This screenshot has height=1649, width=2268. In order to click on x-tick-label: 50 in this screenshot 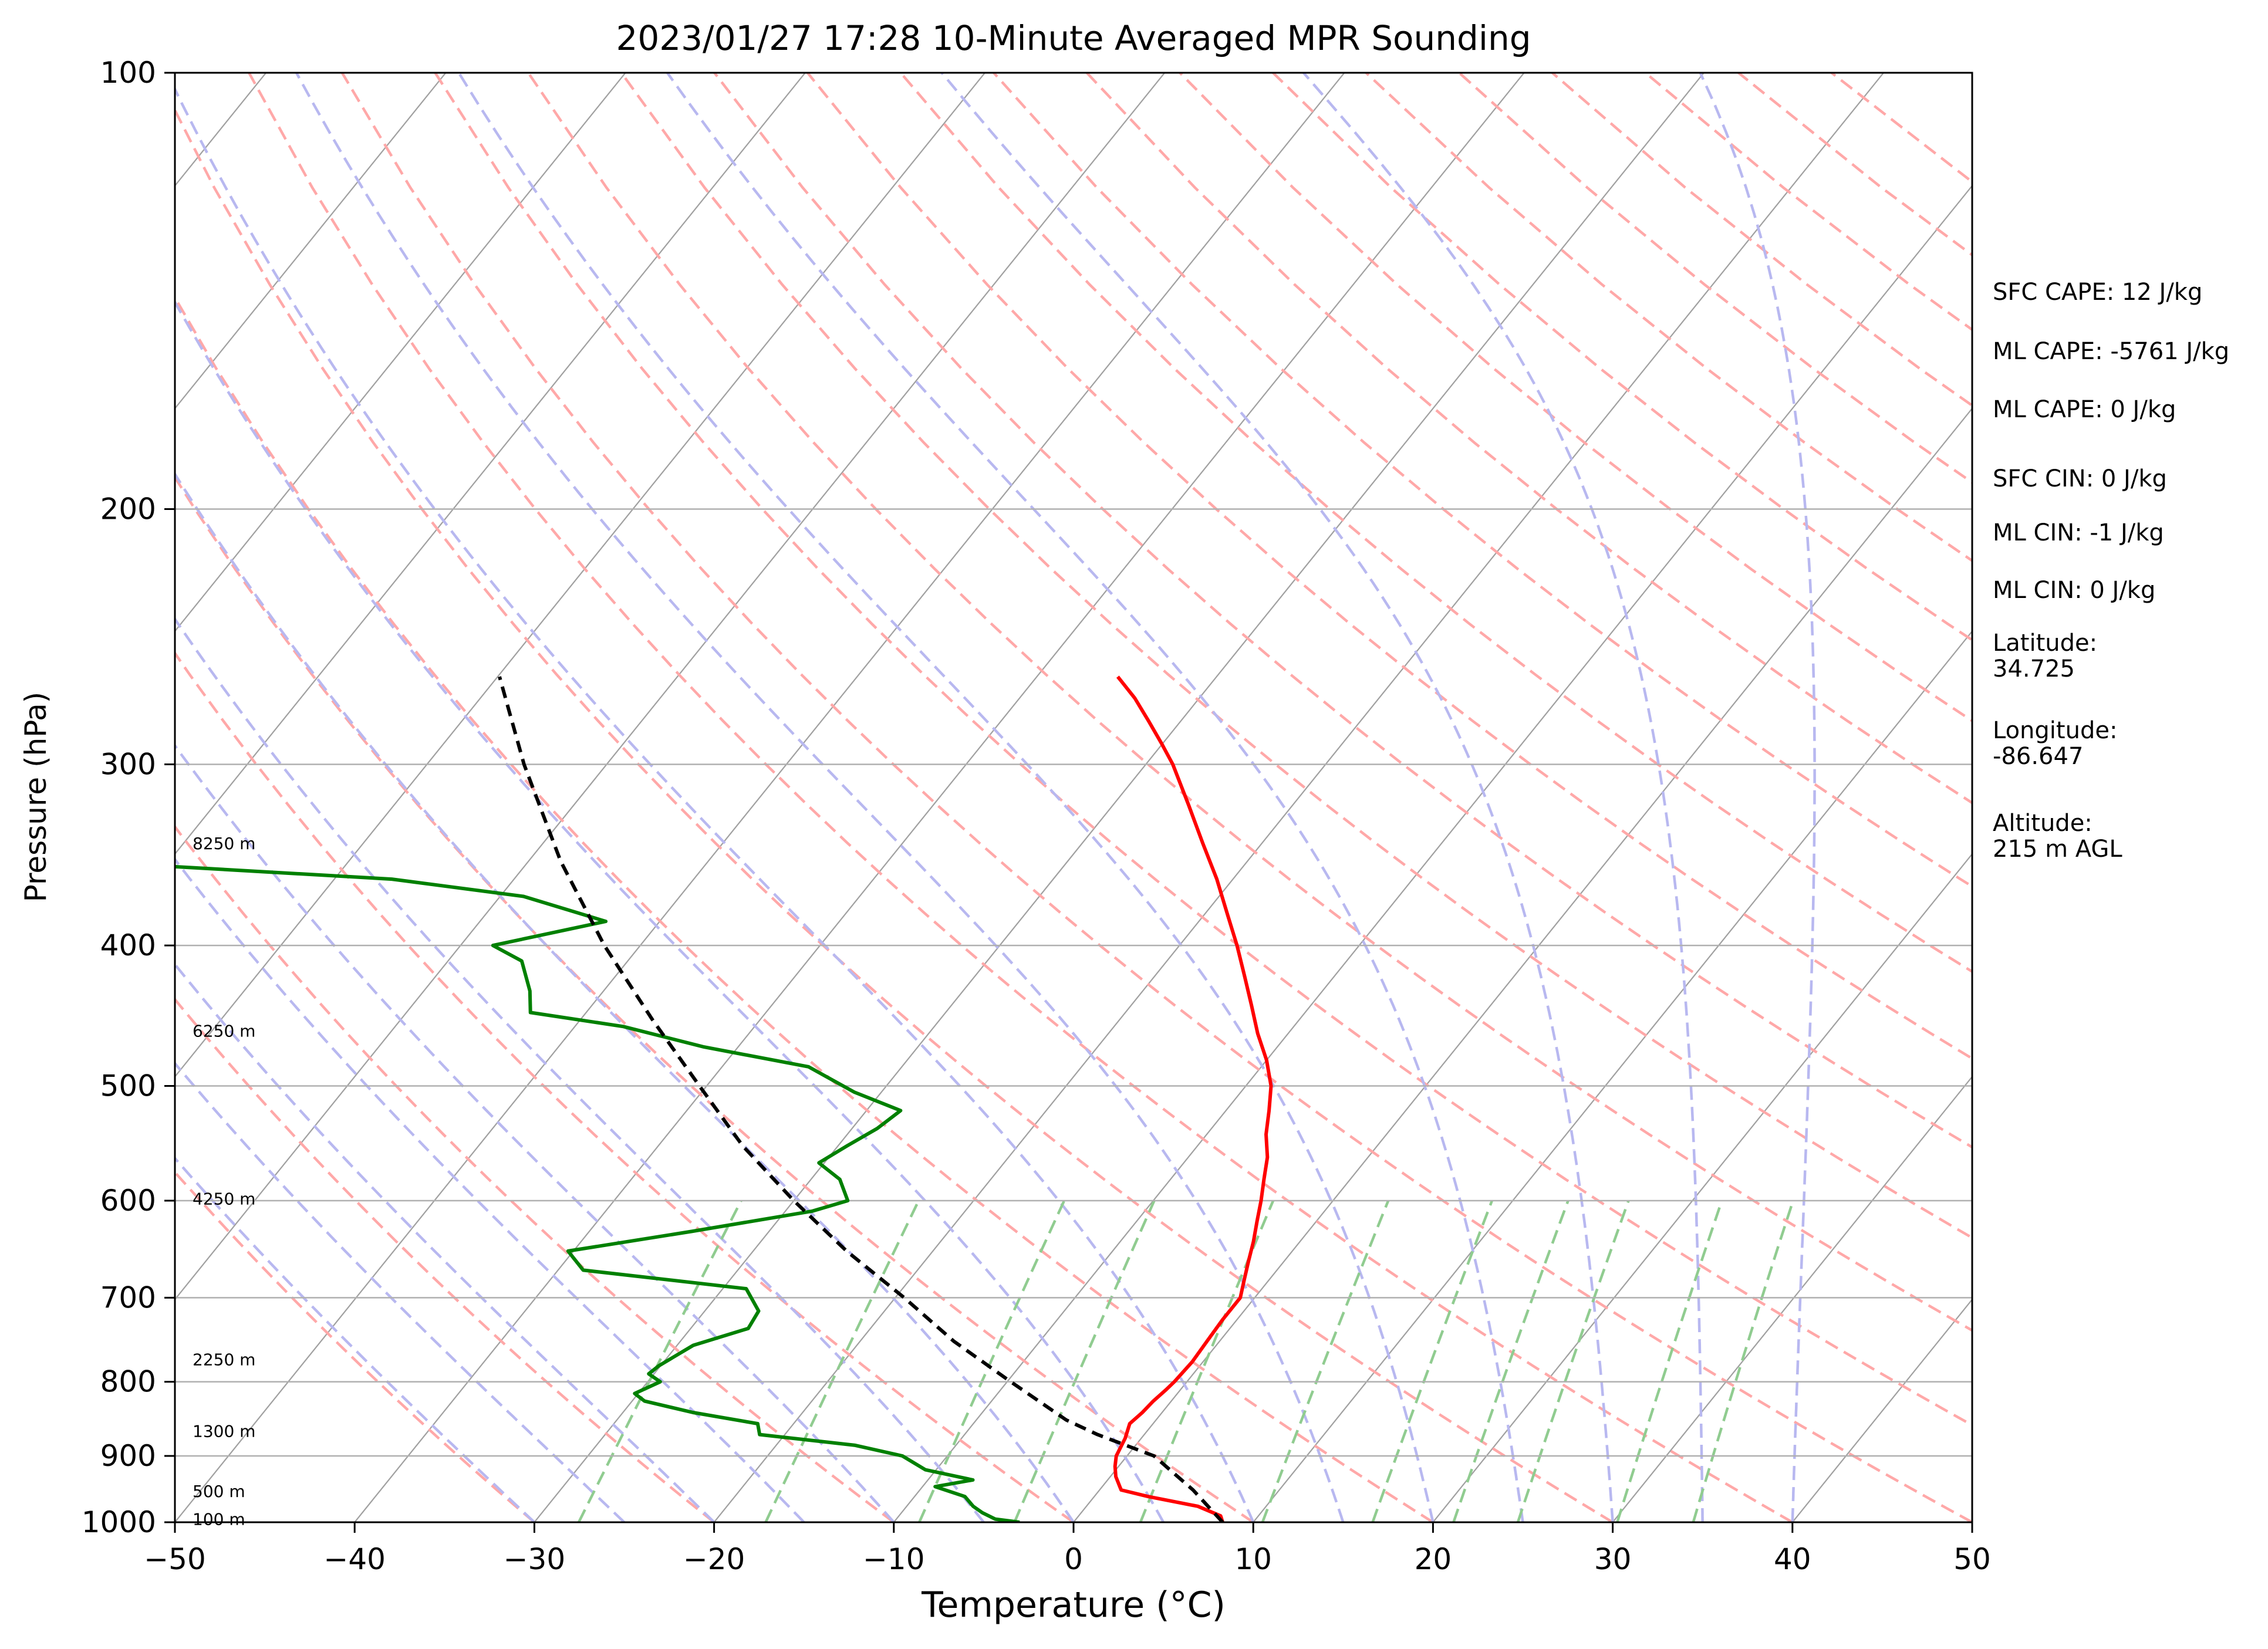, I will do `click(1972, 1559)`.